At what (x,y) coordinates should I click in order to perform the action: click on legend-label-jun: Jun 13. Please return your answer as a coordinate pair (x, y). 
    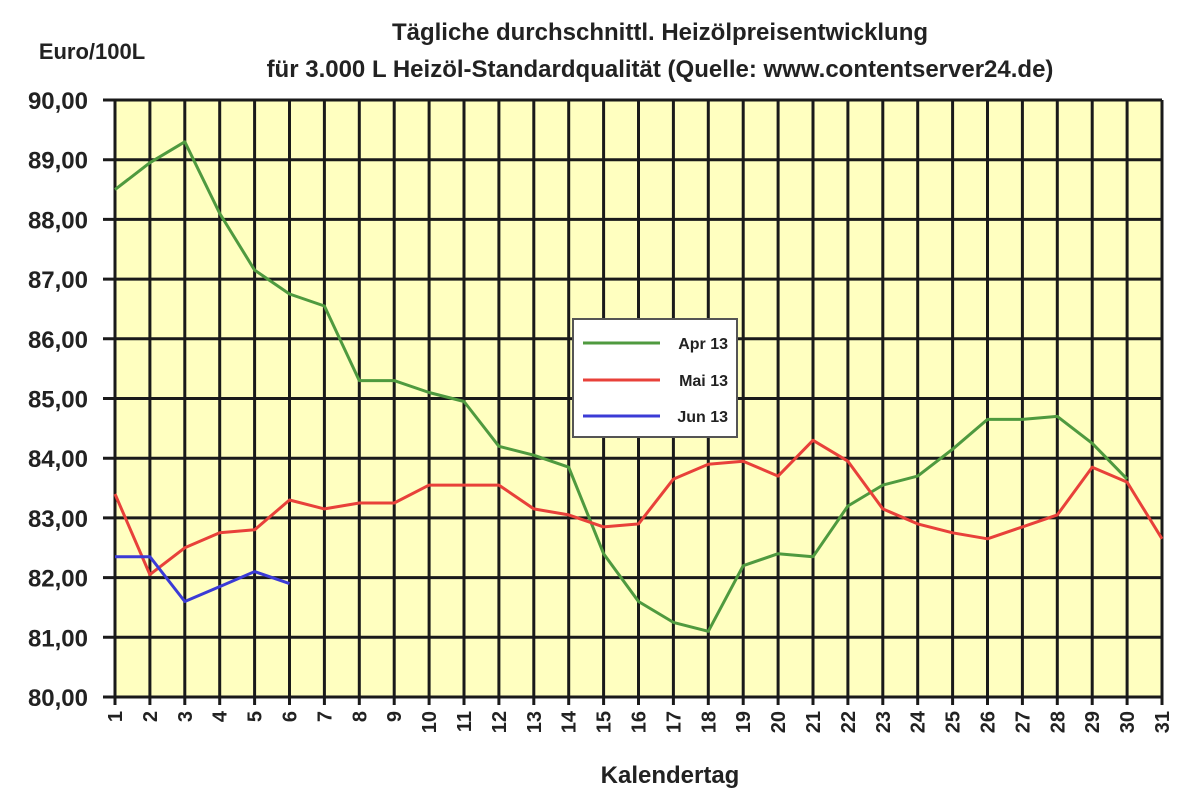
    Looking at the image, I should click on (702, 417).